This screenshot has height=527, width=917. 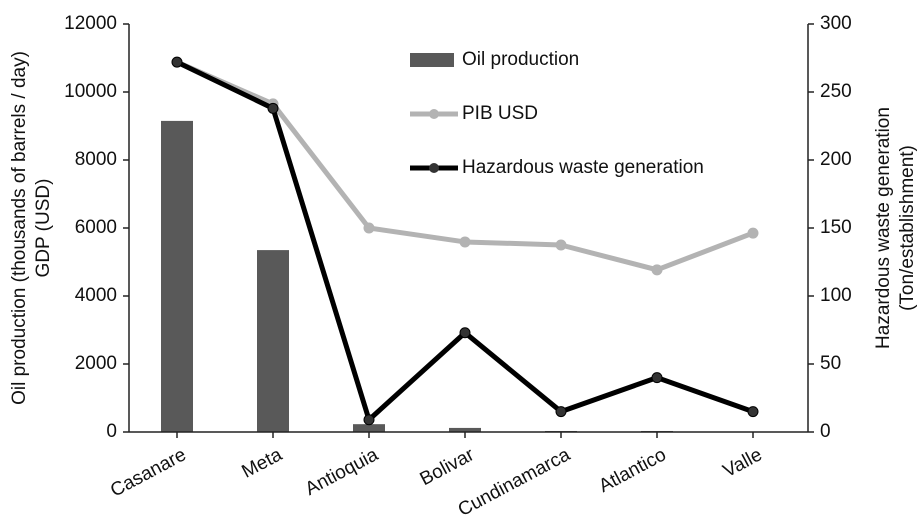 What do you see at coordinates (883, 228) in the screenshot?
I see `y2-axis-label: Hazardous waste generation` at bounding box center [883, 228].